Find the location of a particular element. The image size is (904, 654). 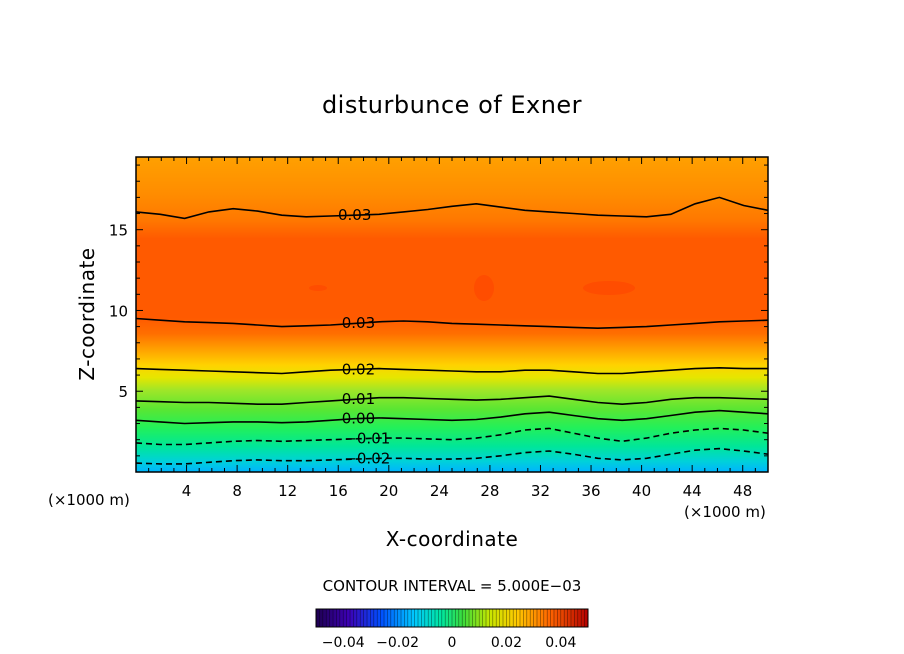

colorbar-tick-label: −0.02 is located at coordinates (397, 643).